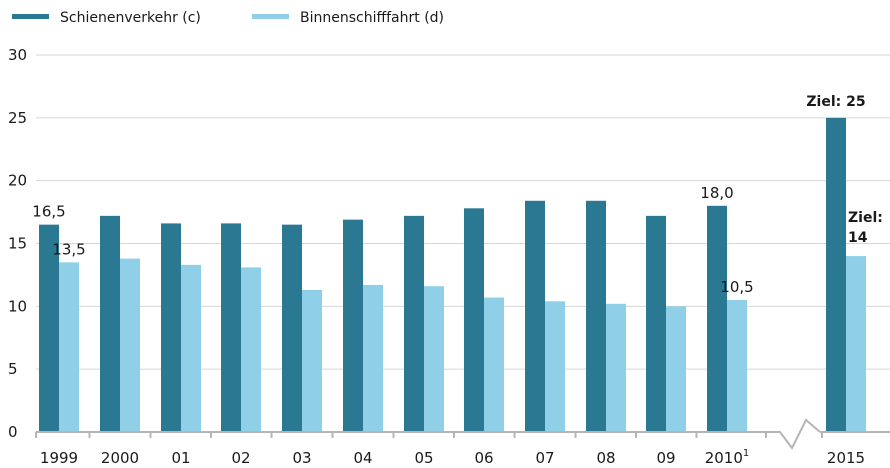 The image size is (890, 468). I want to click on x-tick-label: 07, so click(544, 458).